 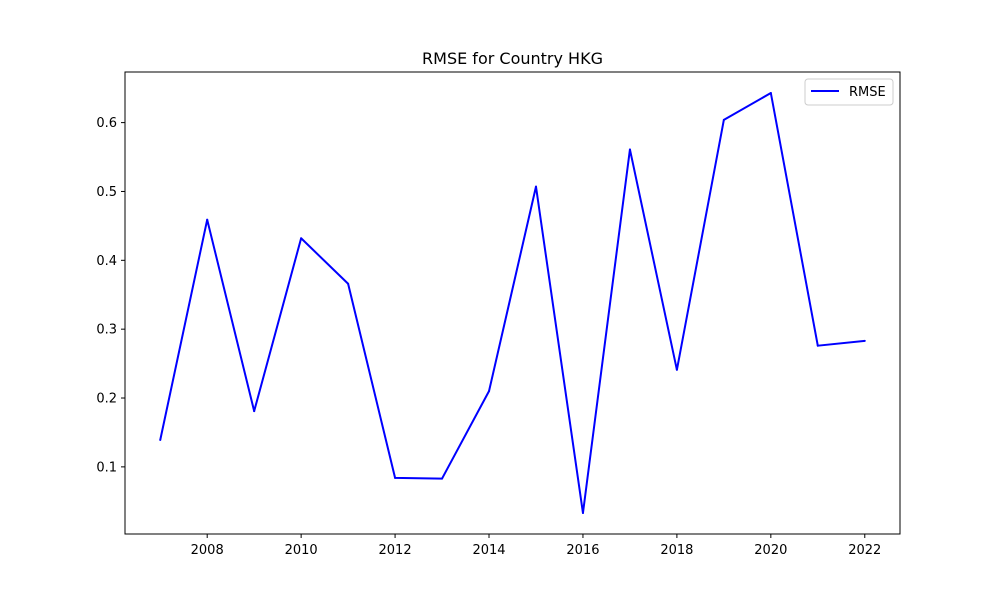 I want to click on y-tick-label: 0.5, so click(x=106, y=192).